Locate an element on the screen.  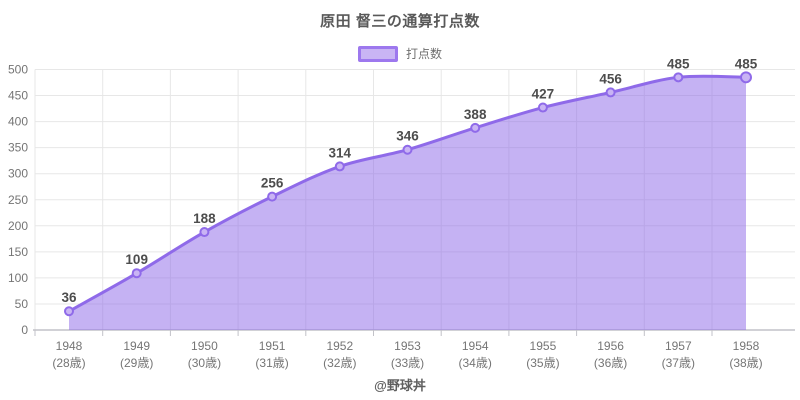
x-tick-year-label: 1951 is located at coordinates (272, 346).